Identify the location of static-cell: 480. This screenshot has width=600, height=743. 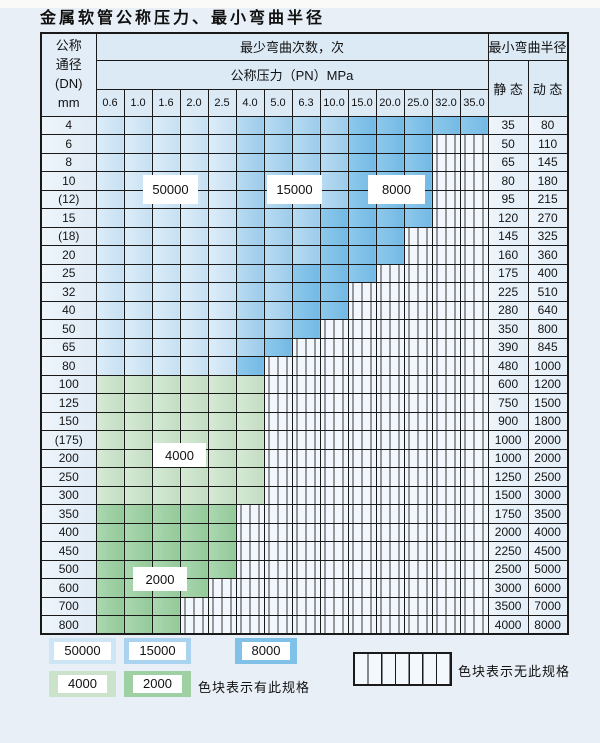
(508, 366).